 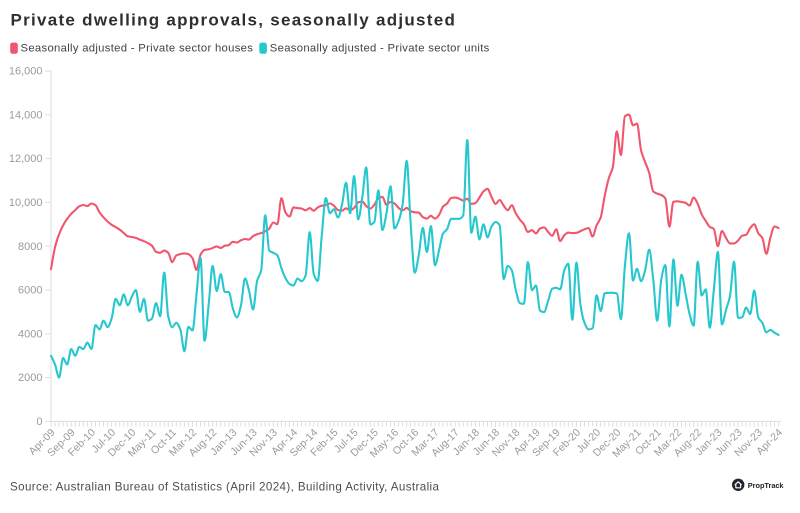 I want to click on svg-text: 6000, so click(x=30, y=291).